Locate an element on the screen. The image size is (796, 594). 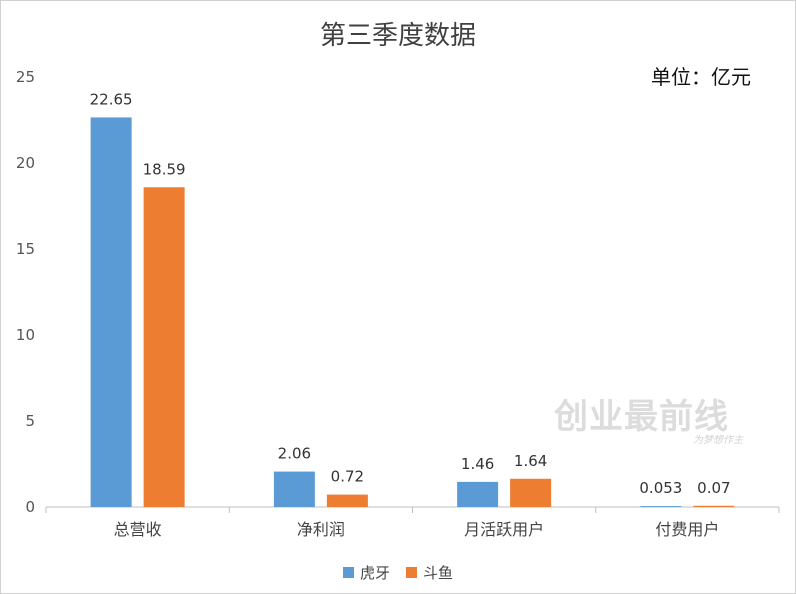
legend-swatch-douyu is located at coordinates (411, 572).